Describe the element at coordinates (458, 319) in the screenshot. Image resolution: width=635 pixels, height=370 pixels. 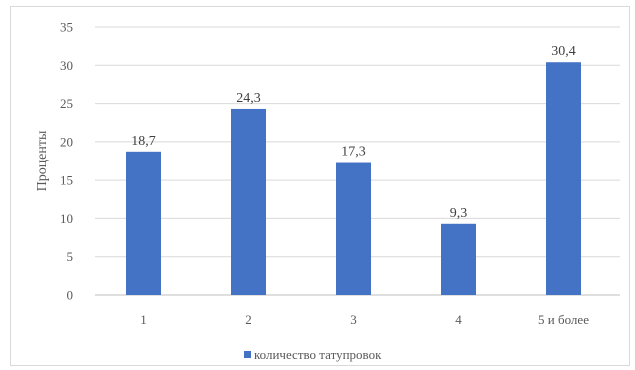
I see `x-tick-label: 4` at that location.